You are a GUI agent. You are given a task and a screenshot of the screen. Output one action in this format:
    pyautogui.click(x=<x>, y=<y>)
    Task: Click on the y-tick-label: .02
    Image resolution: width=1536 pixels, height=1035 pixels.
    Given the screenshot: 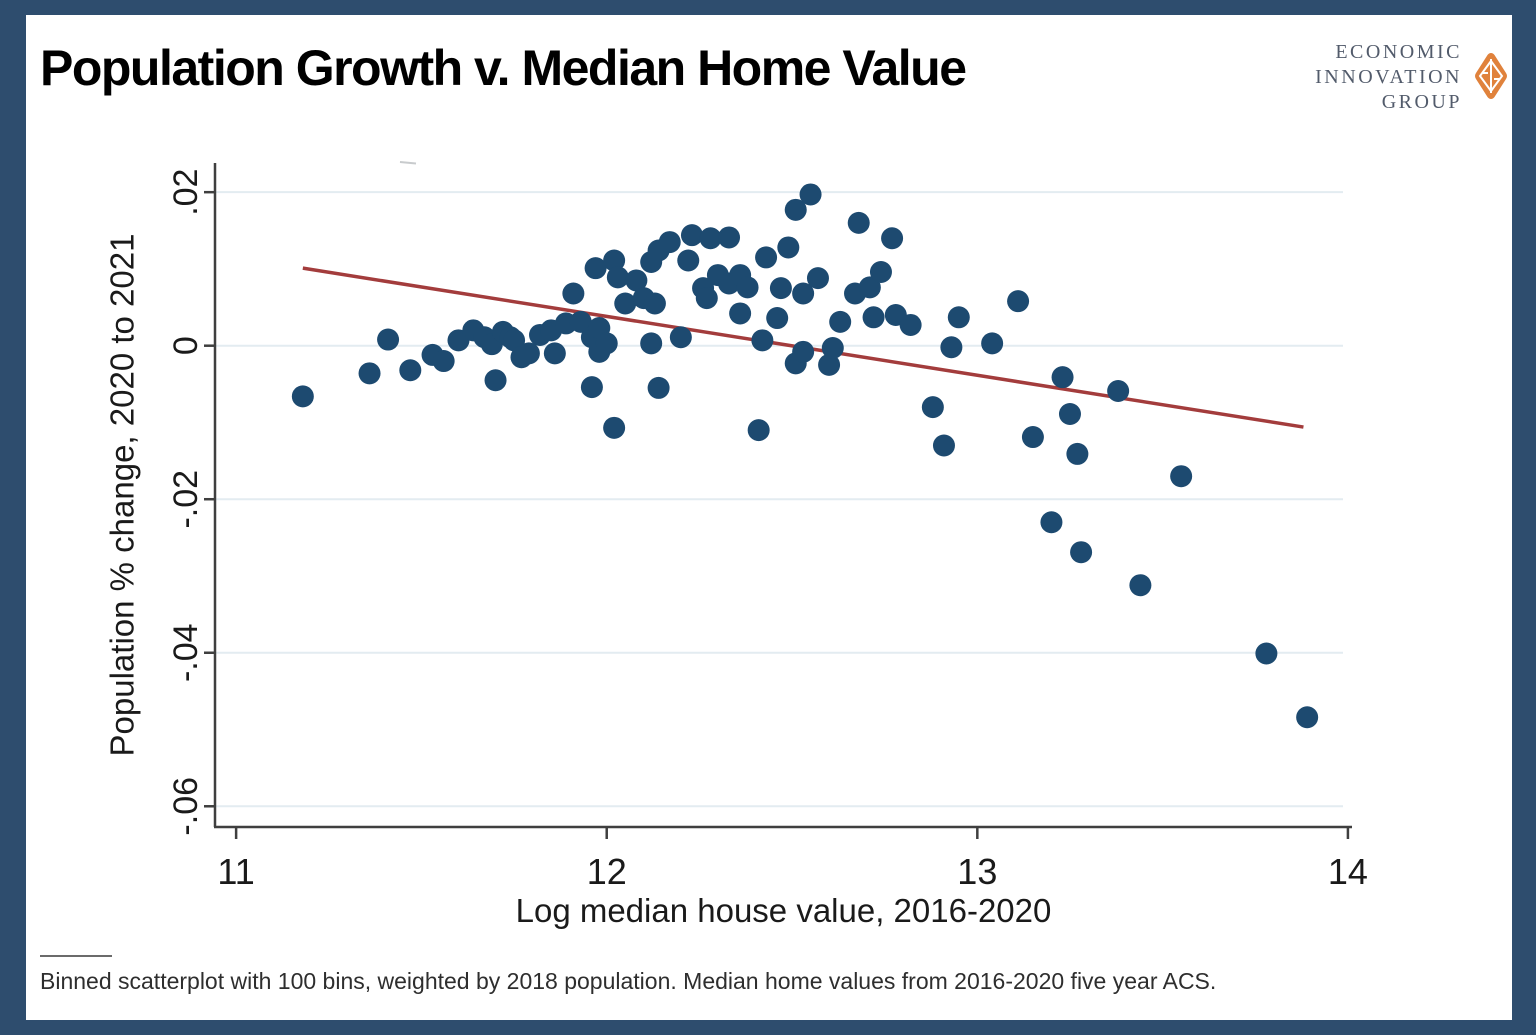 What is the action you would take?
    pyautogui.click(x=186, y=192)
    